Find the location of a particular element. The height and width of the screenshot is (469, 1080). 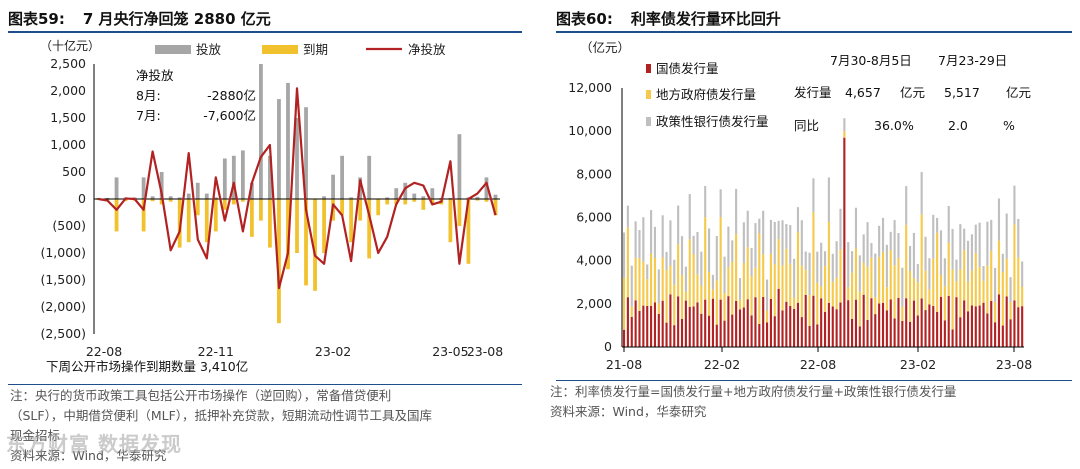

left-annotation-label: 7月: is located at coordinates (148, 115).